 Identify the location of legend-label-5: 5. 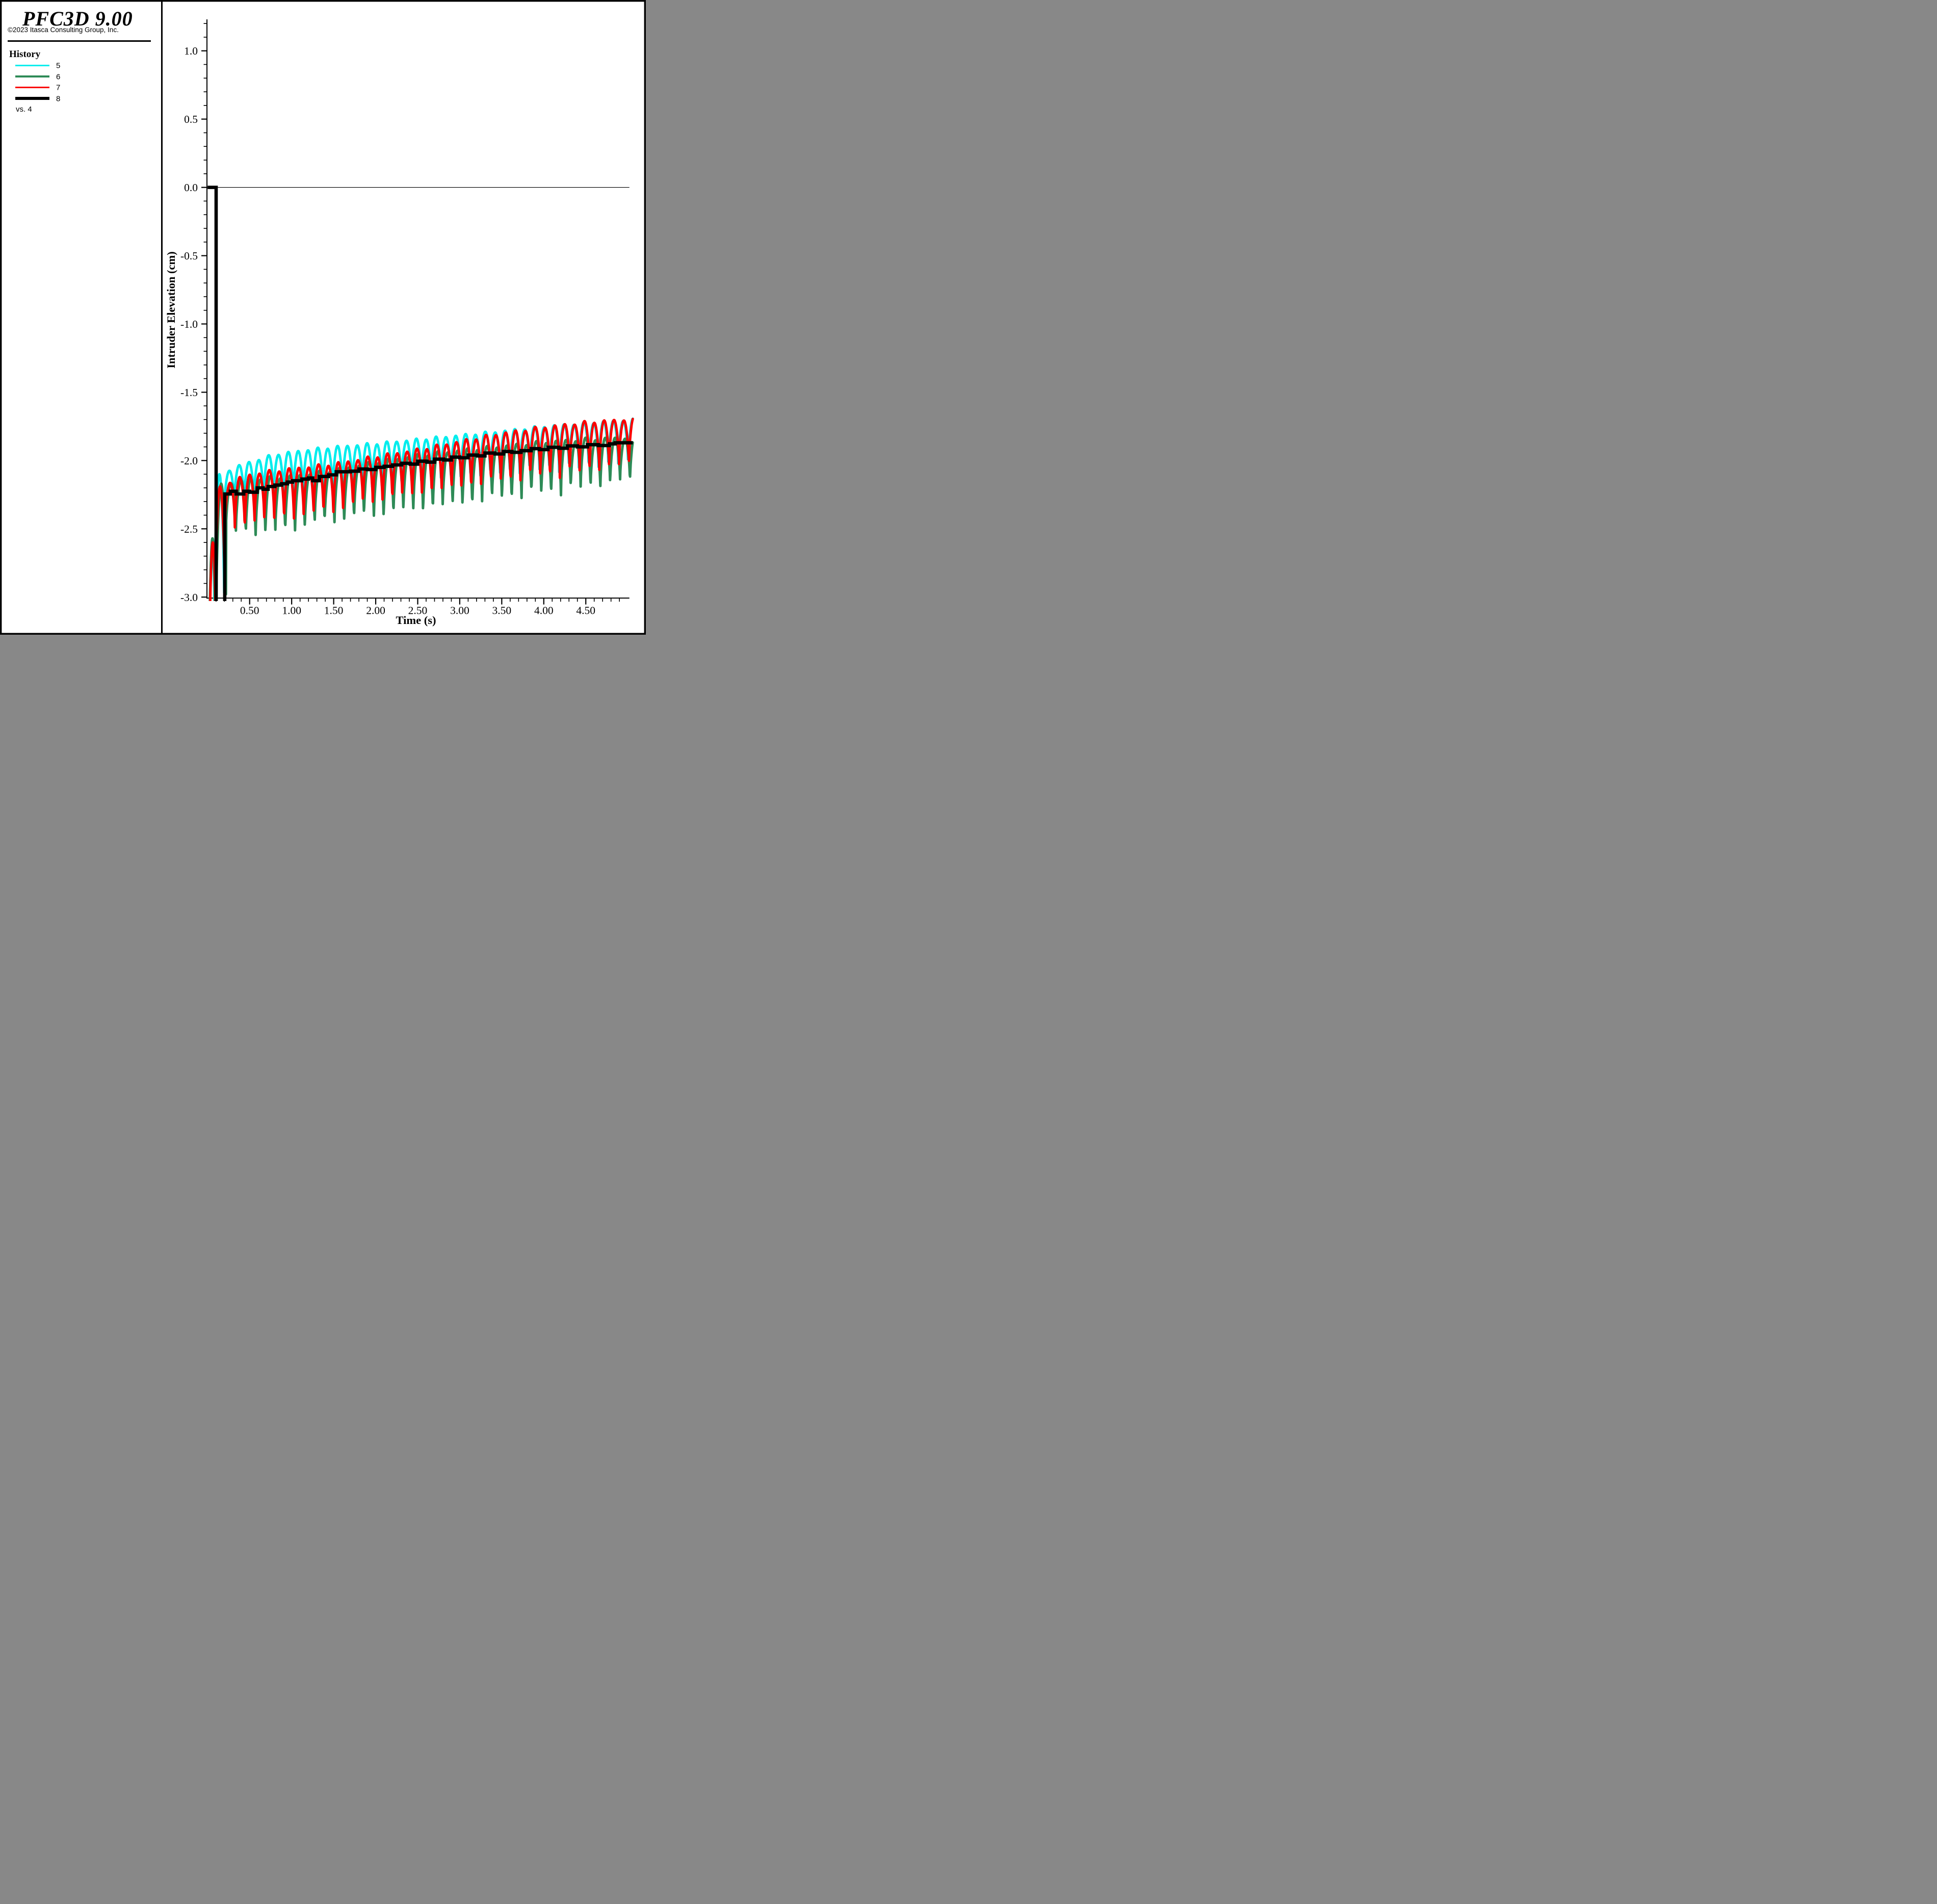
(58, 66).